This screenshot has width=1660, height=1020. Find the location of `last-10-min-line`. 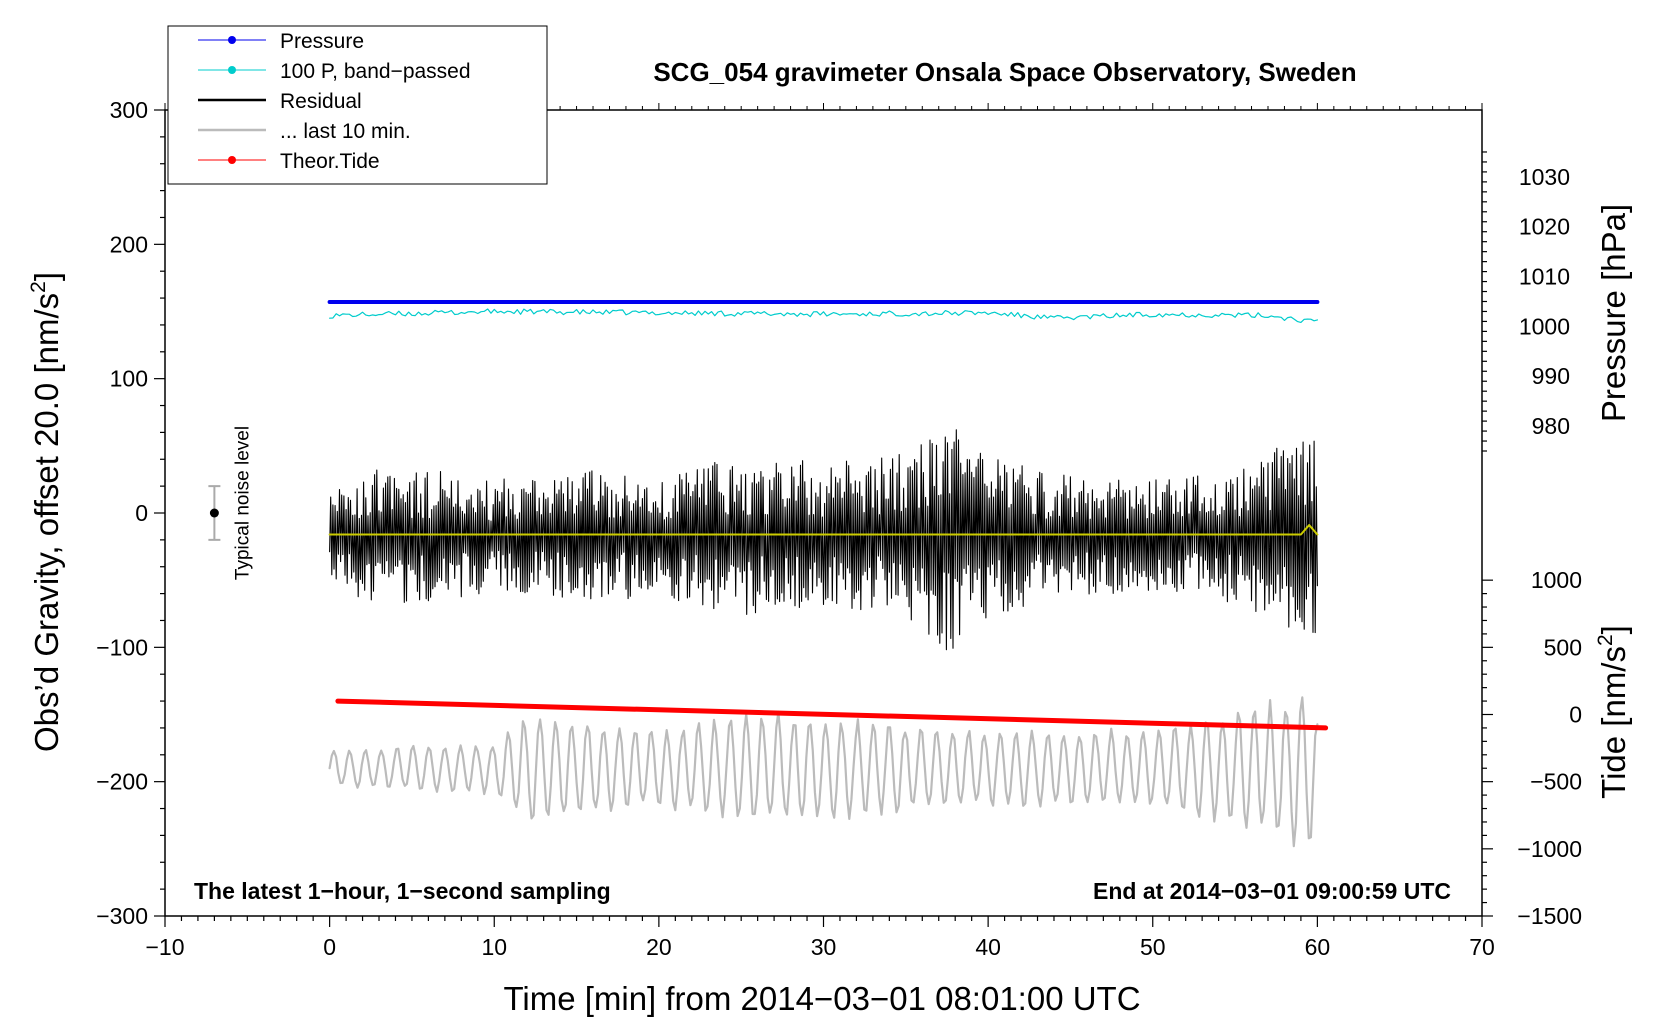

last-10-min-line is located at coordinates (823, 772).